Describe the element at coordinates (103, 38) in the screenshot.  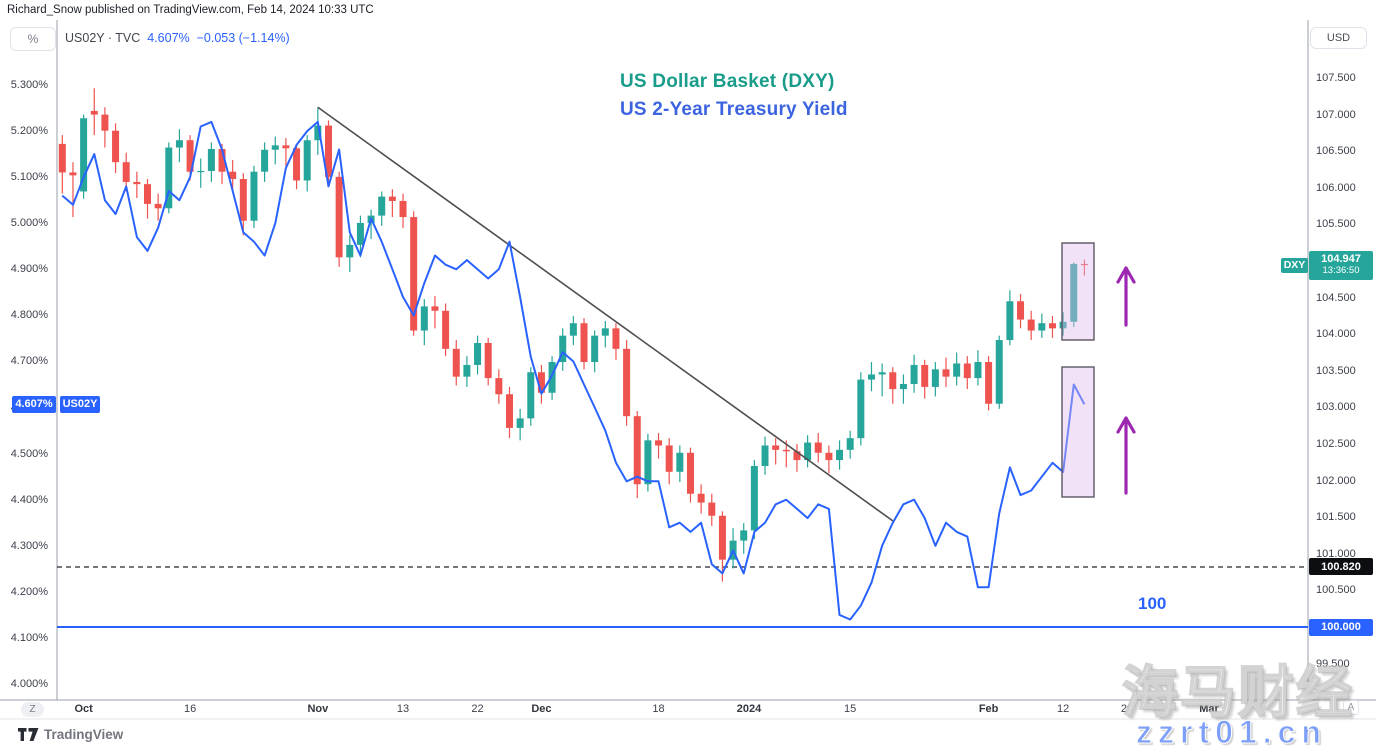
I see `legend-symbol: US02Y · TVC` at that location.